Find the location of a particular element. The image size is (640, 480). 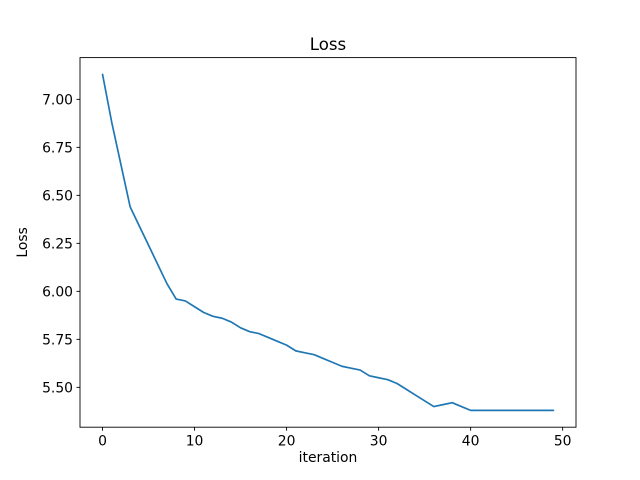

y-tick-label: 5.50 is located at coordinates (57, 388).